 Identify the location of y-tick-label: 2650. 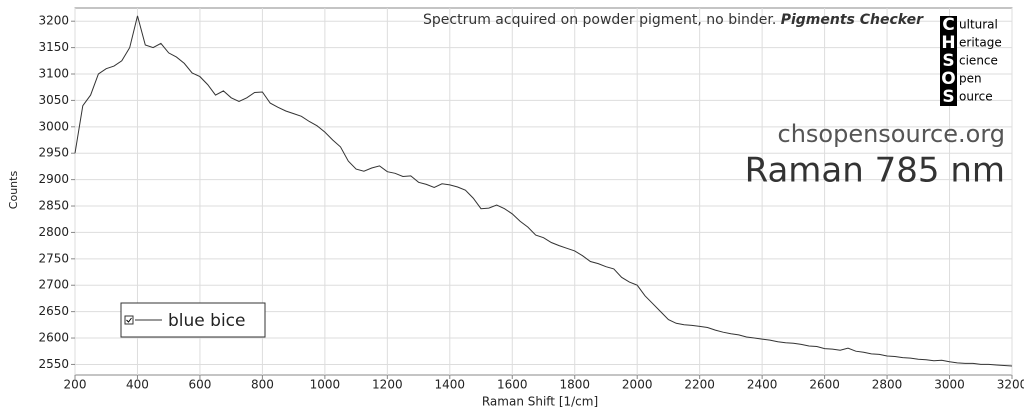
(53, 311).